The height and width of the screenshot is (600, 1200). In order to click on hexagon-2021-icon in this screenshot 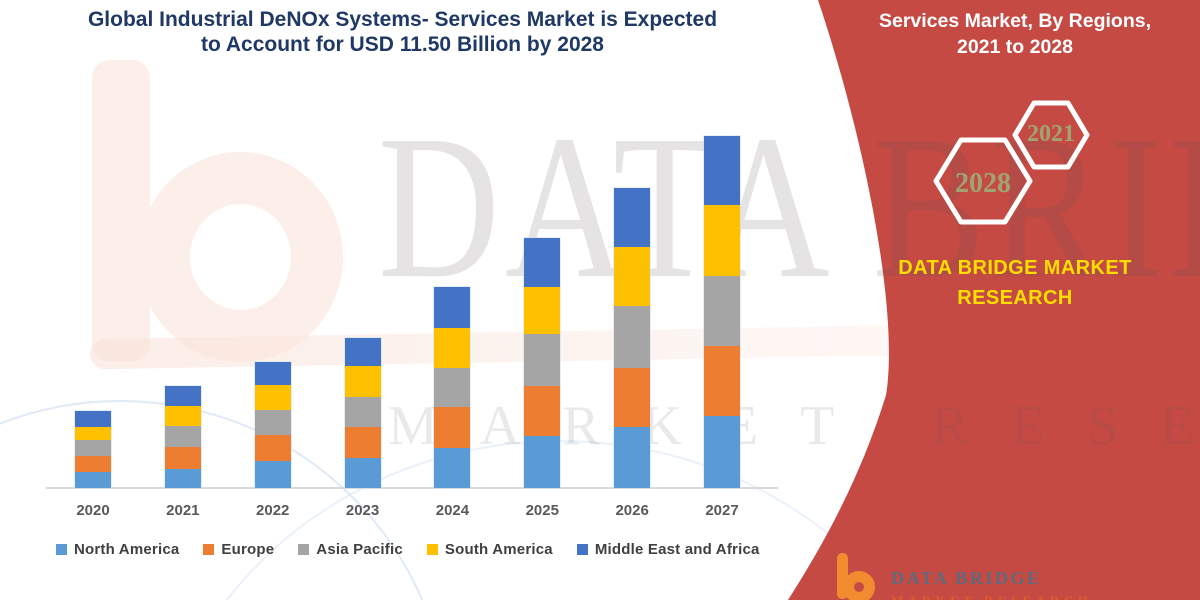, I will do `click(1051, 135)`.